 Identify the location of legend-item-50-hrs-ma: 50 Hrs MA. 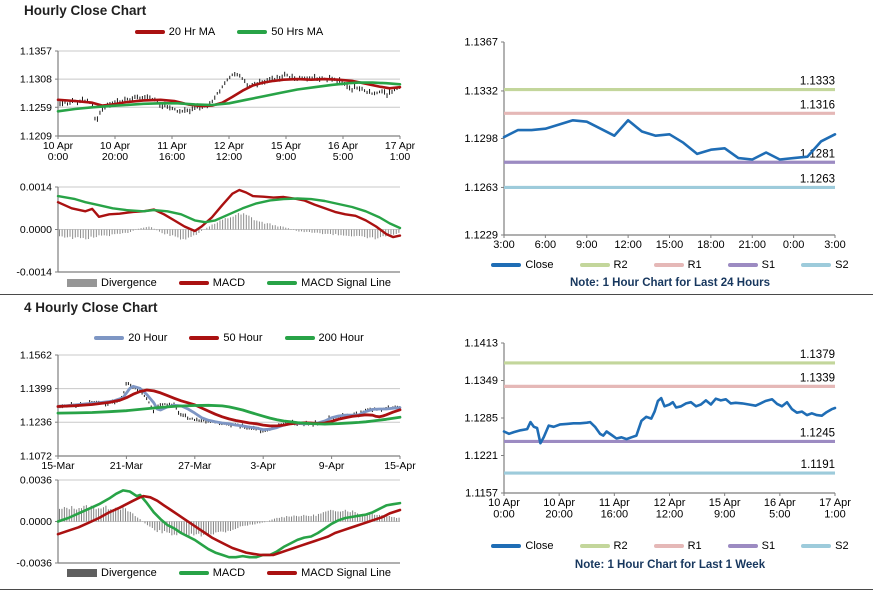
(280, 32).